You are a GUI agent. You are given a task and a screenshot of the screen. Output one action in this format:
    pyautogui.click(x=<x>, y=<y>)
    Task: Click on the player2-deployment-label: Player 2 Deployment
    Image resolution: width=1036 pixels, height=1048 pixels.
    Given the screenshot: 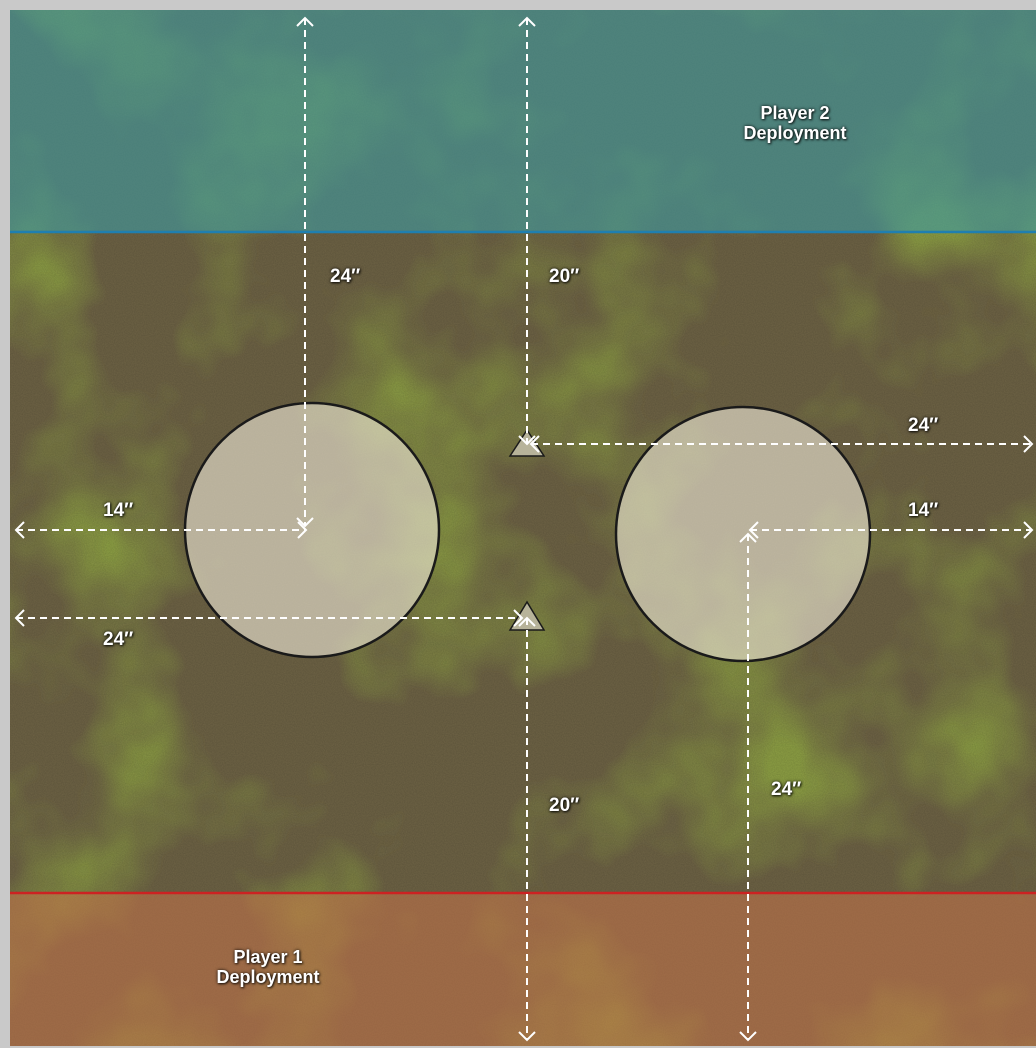 What is the action you would take?
    pyautogui.click(x=795, y=123)
    